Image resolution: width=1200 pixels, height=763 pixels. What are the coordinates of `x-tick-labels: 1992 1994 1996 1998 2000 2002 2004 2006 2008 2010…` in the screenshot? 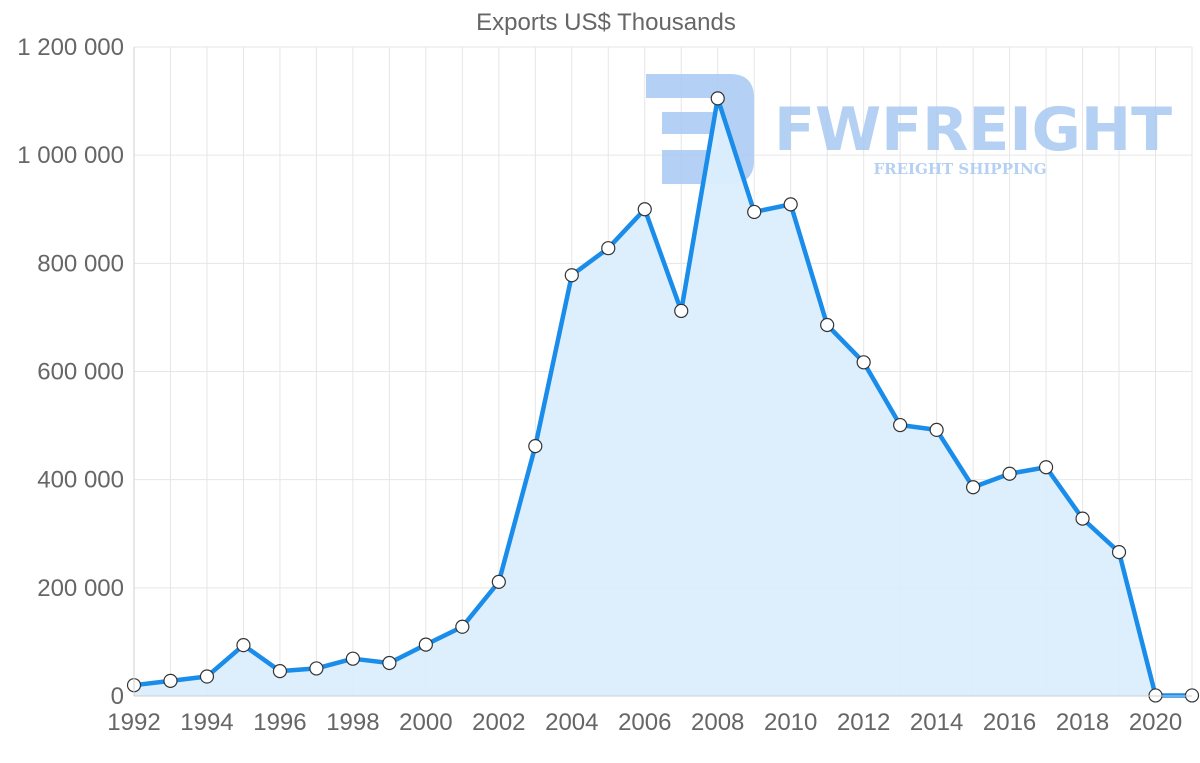 It's located at (644, 722).